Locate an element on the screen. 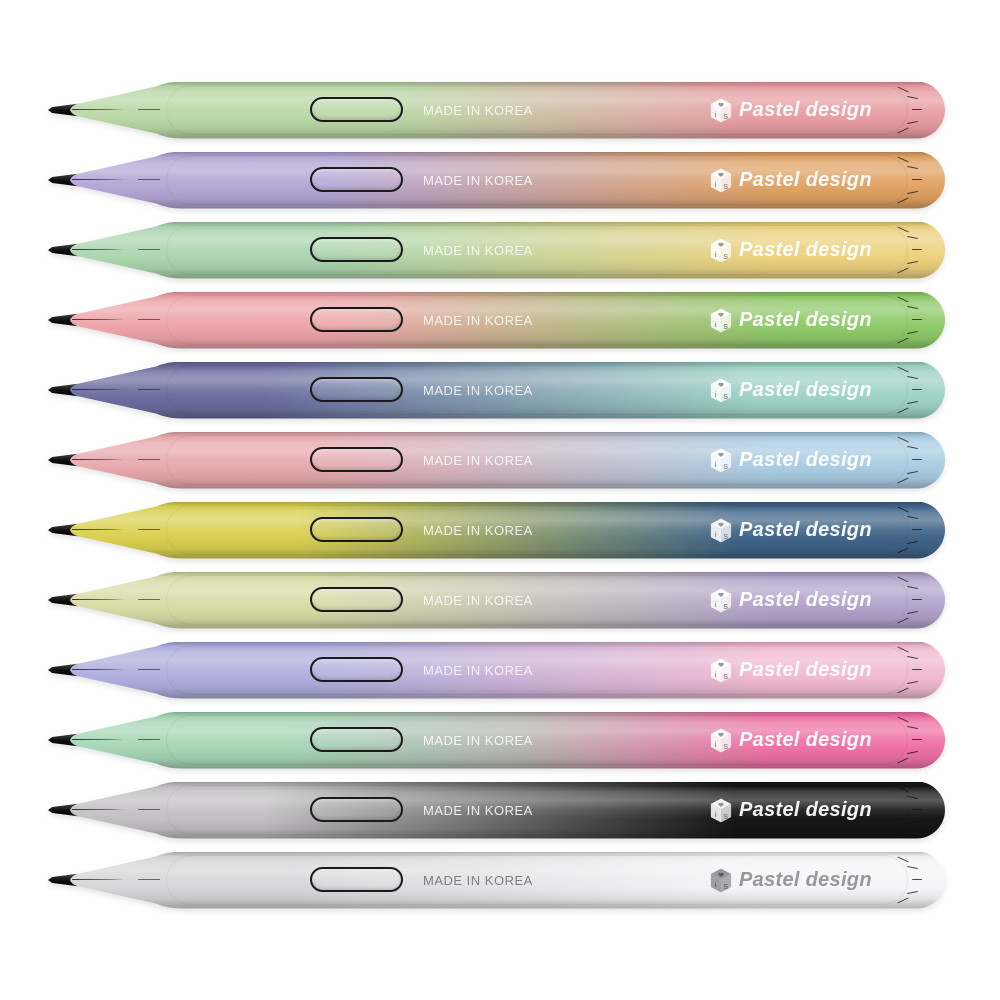  pen-yellow-navy: MADE IN KOREA i S Pastel design is located at coordinates (496, 530).